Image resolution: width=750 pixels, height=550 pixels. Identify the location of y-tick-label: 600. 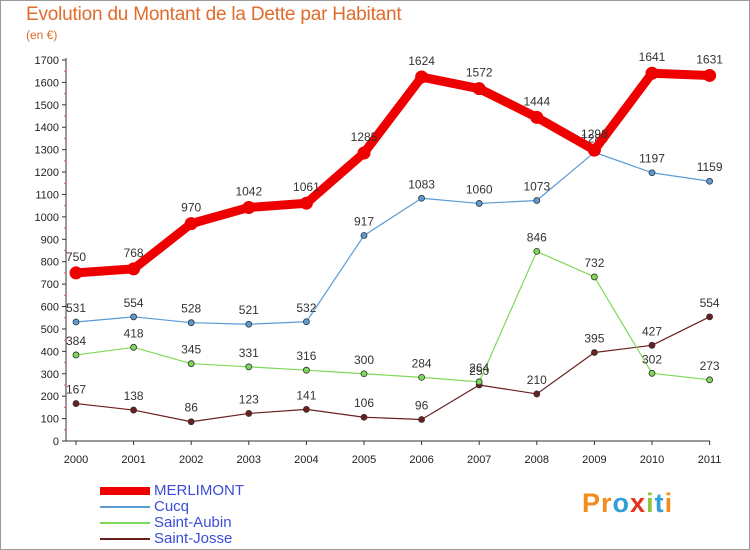
(50, 308).